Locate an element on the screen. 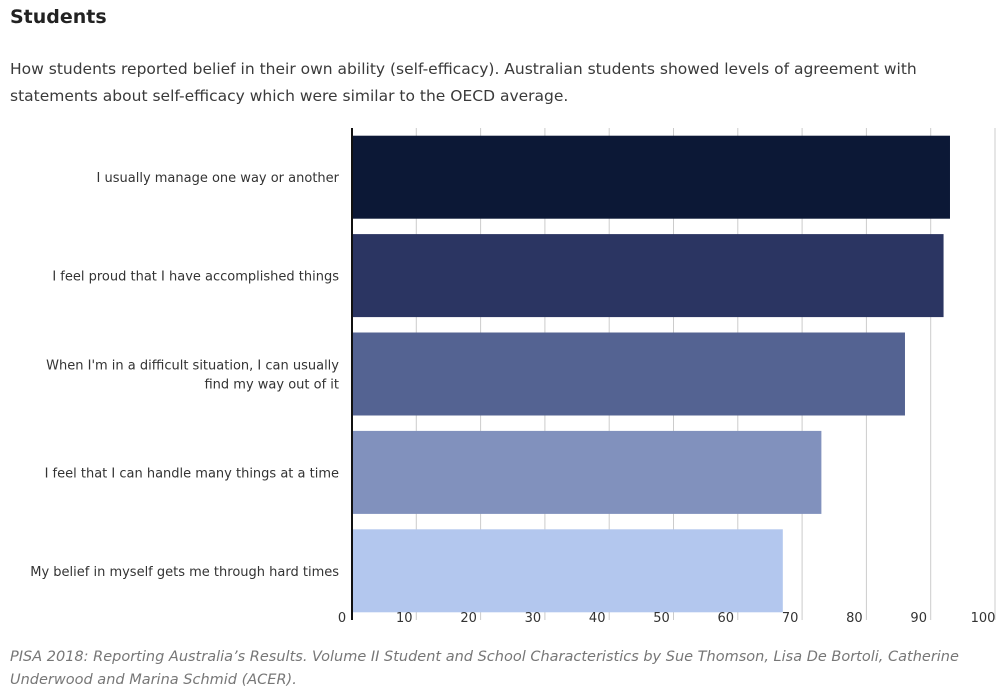 Image resolution: width=996 pixels, height=692 pixels. x-axis-tick-labels: 0 10 20 30 40 50 60 70 80 90 100 is located at coordinates (667, 618).